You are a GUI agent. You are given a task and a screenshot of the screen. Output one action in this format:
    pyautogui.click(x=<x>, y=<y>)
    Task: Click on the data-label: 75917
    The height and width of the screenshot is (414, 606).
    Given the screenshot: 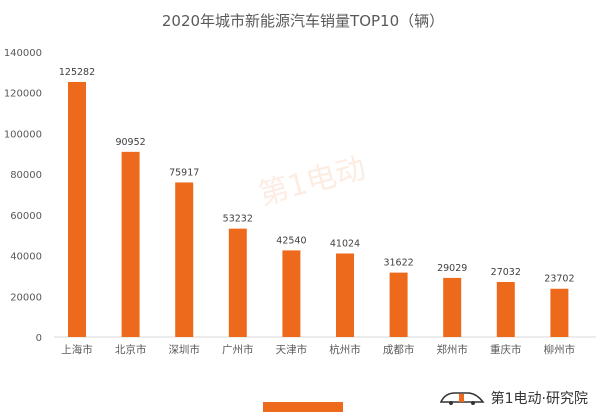 What is the action you would take?
    pyautogui.click(x=184, y=172)
    